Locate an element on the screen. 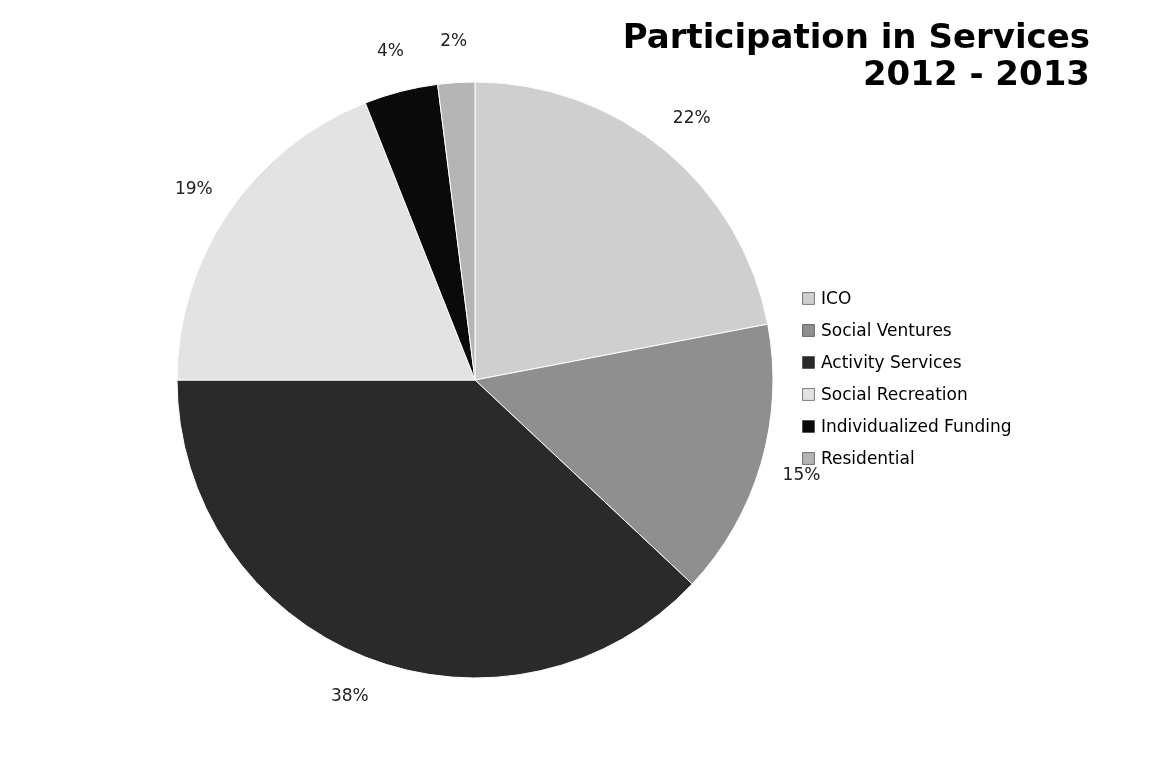  data-label: 15% is located at coordinates (801, 473).